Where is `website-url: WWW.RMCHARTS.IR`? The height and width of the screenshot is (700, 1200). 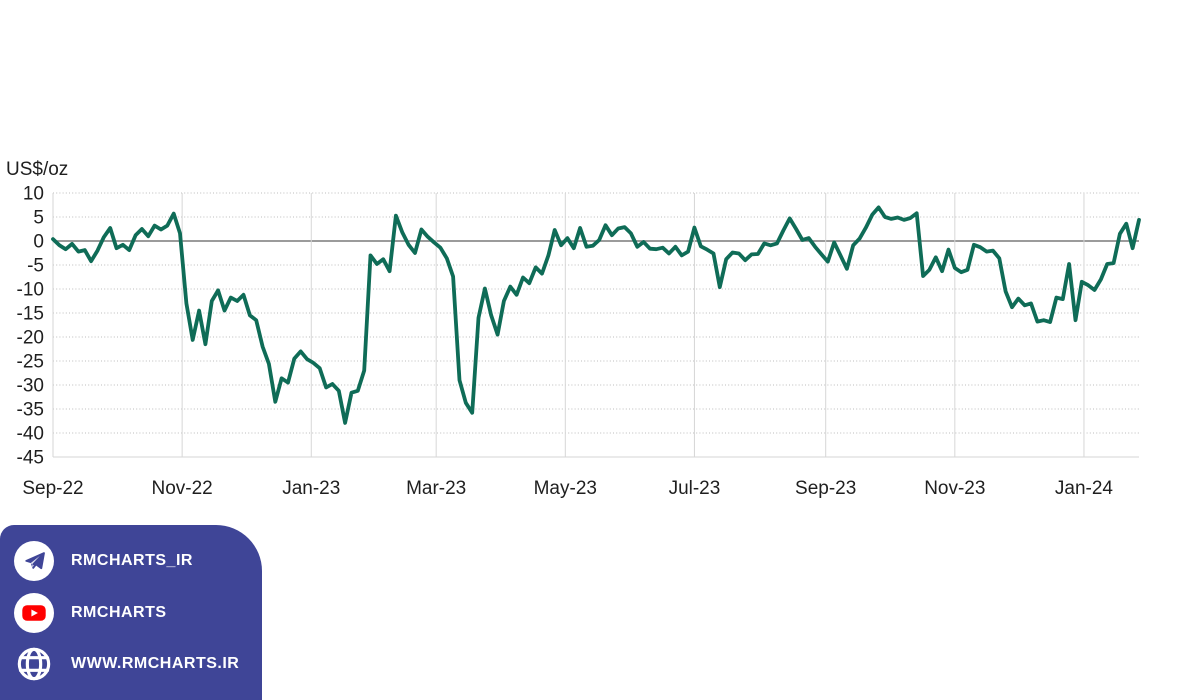
website-url: WWW.RMCHARTS.IR is located at coordinates (155, 664).